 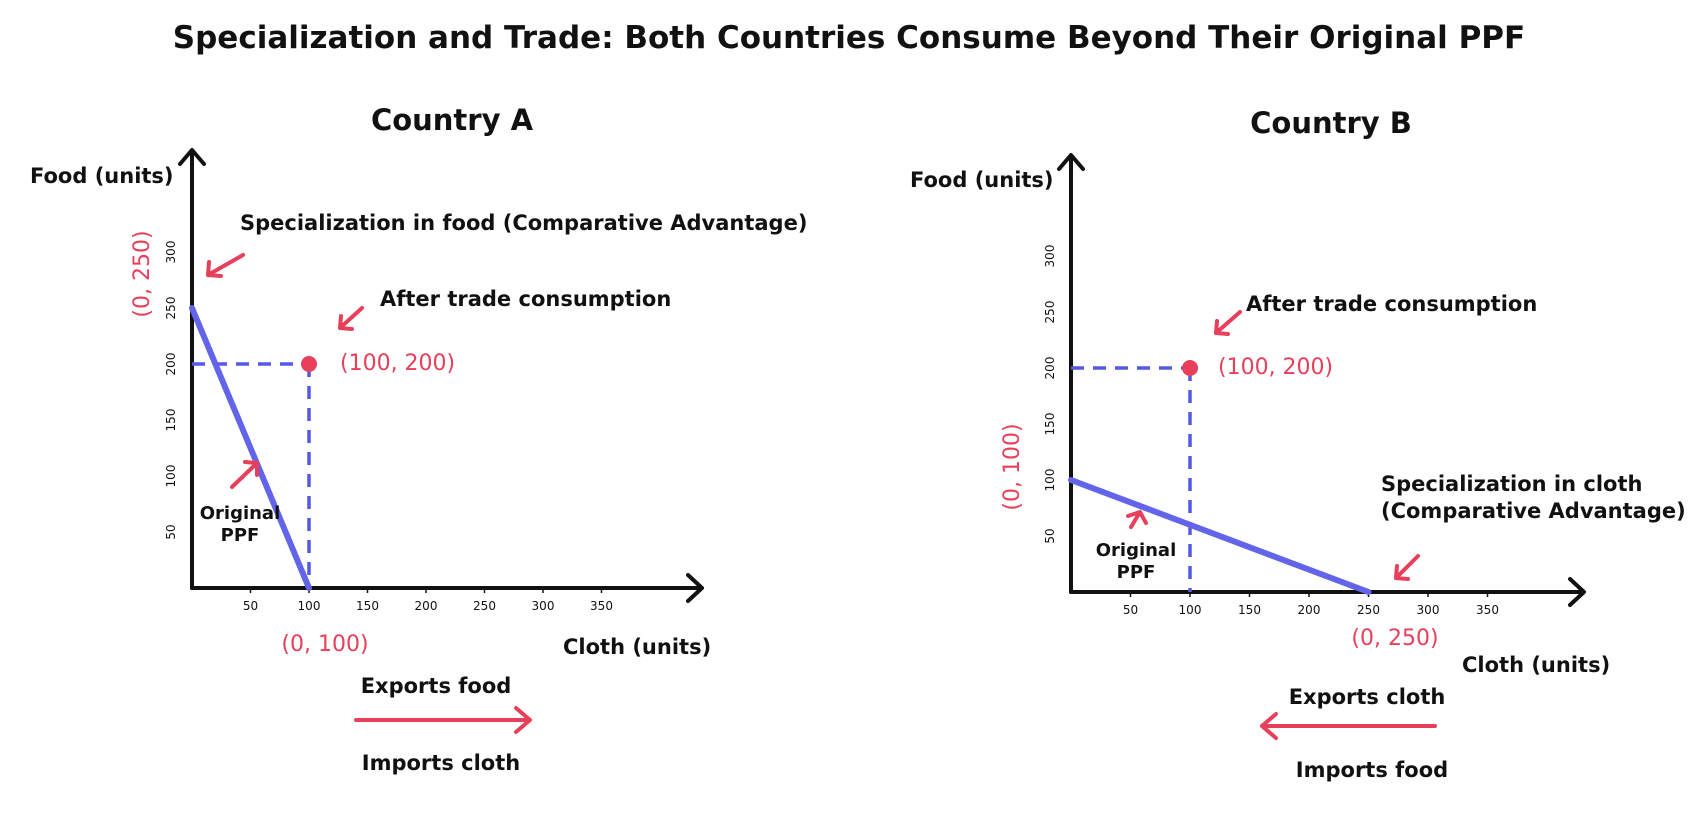 I want to click on chart-a-y-tick-label: 200, so click(x=171, y=364).